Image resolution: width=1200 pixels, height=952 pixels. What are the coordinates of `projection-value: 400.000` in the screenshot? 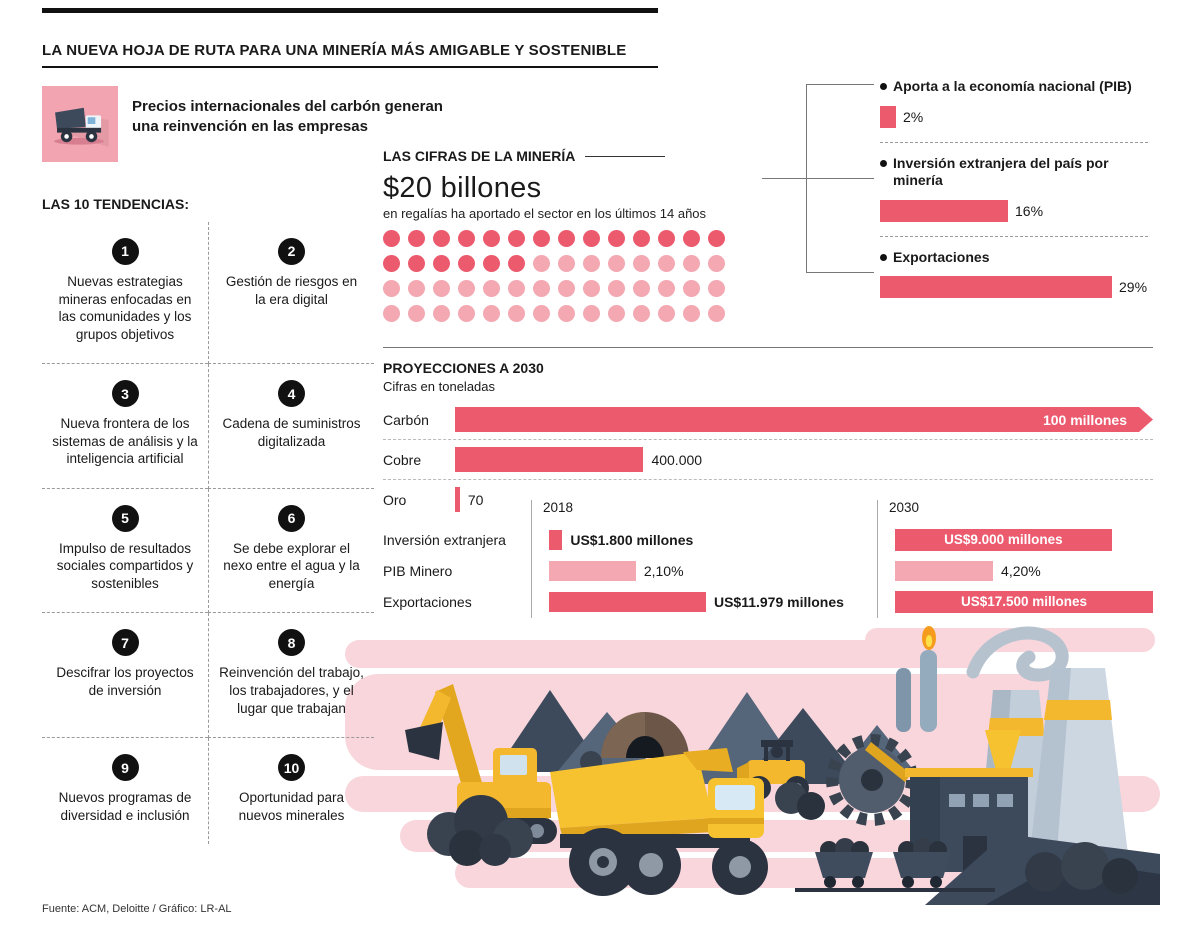 It's located at (677, 459).